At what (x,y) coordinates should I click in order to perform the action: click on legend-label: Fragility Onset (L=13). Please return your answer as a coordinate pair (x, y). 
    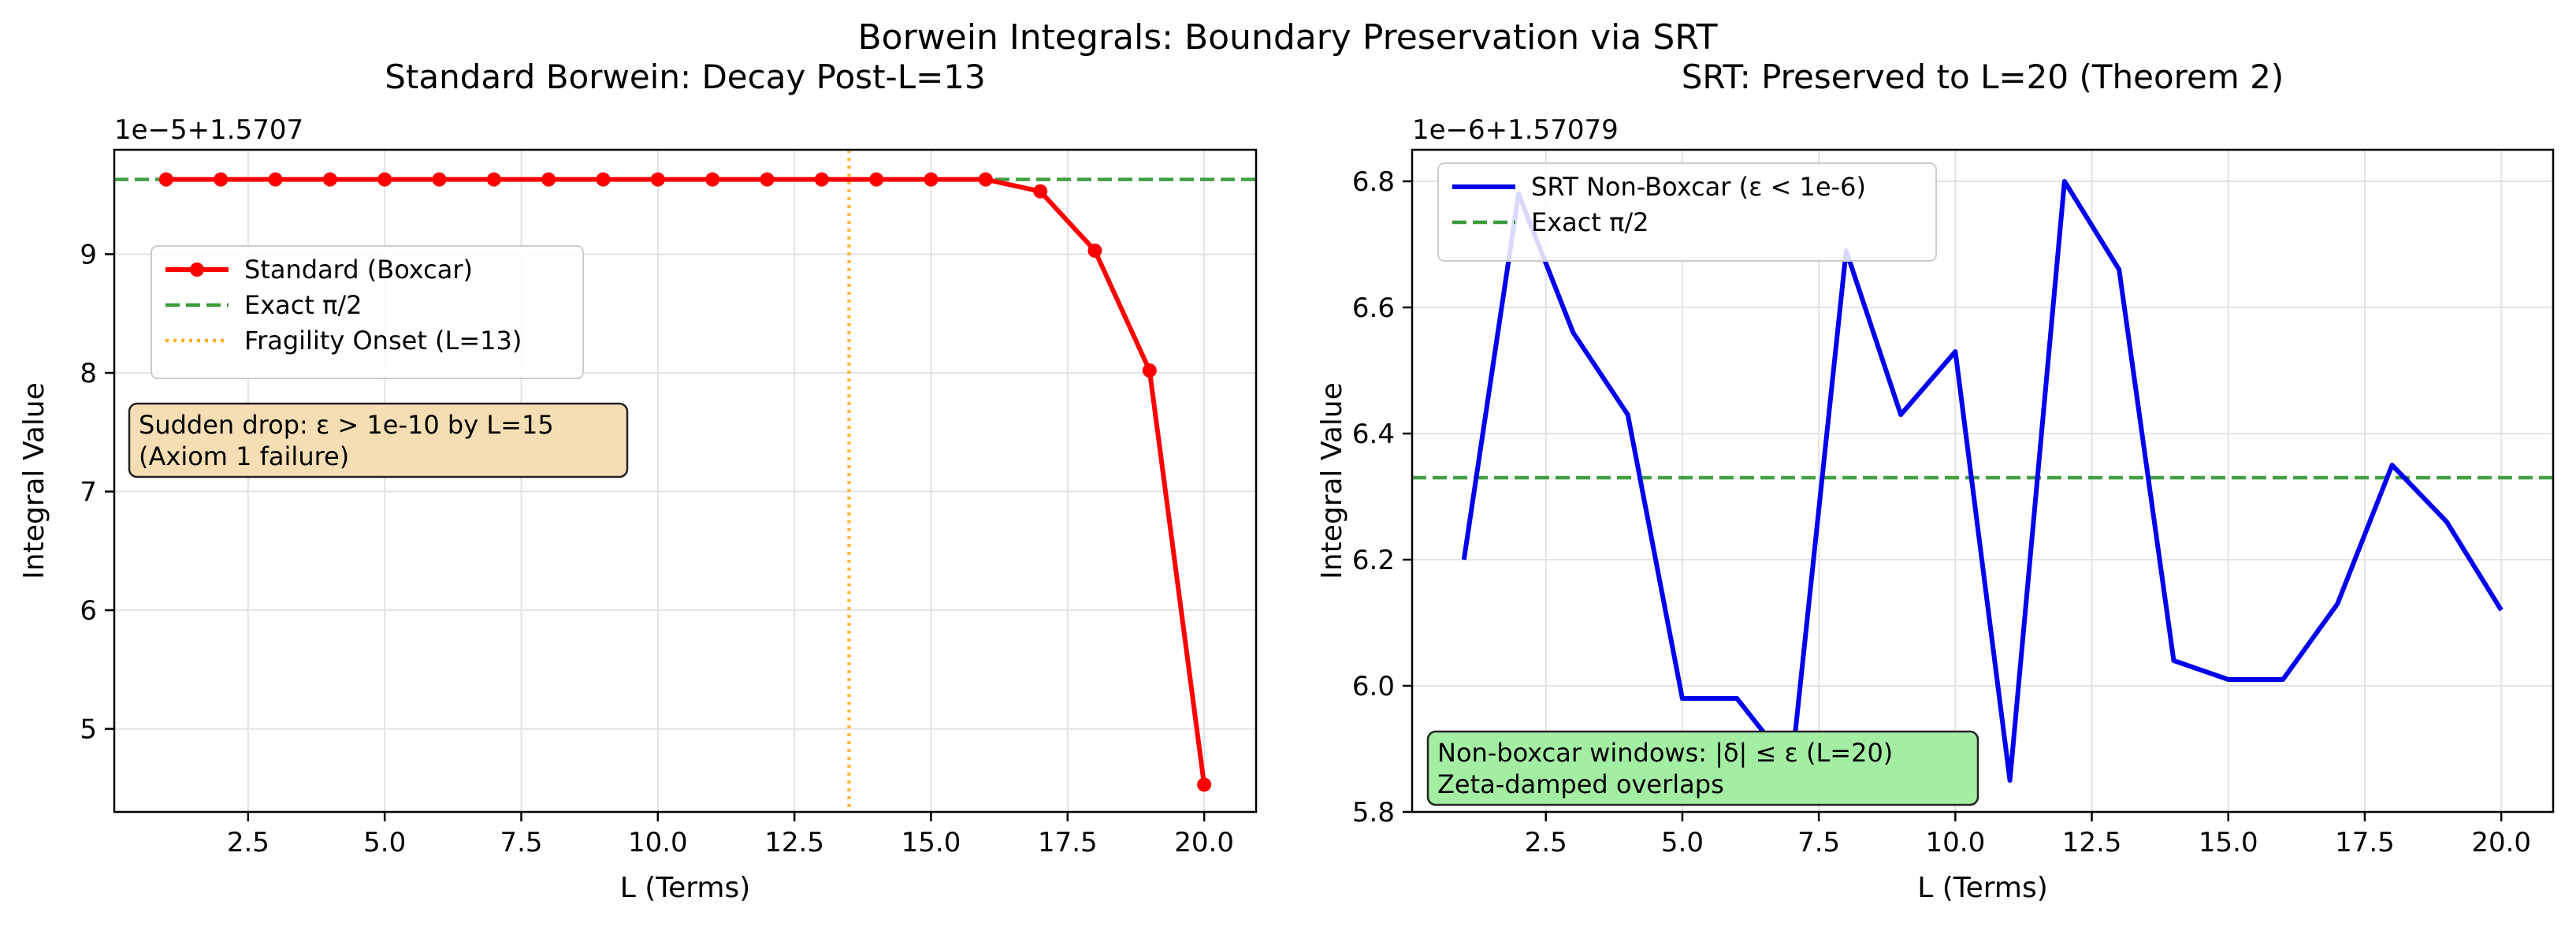
    Looking at the image, I should click on (383, 341).